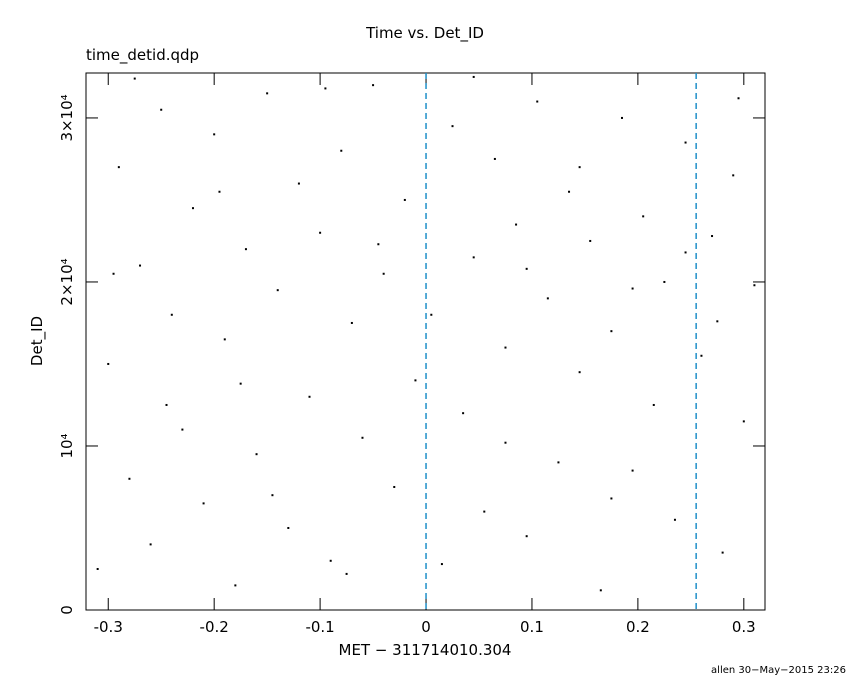 The width and height of the screenshot is (850, 684). I want to click on y-tick-label: 3×10⁴, so click(67, 117).